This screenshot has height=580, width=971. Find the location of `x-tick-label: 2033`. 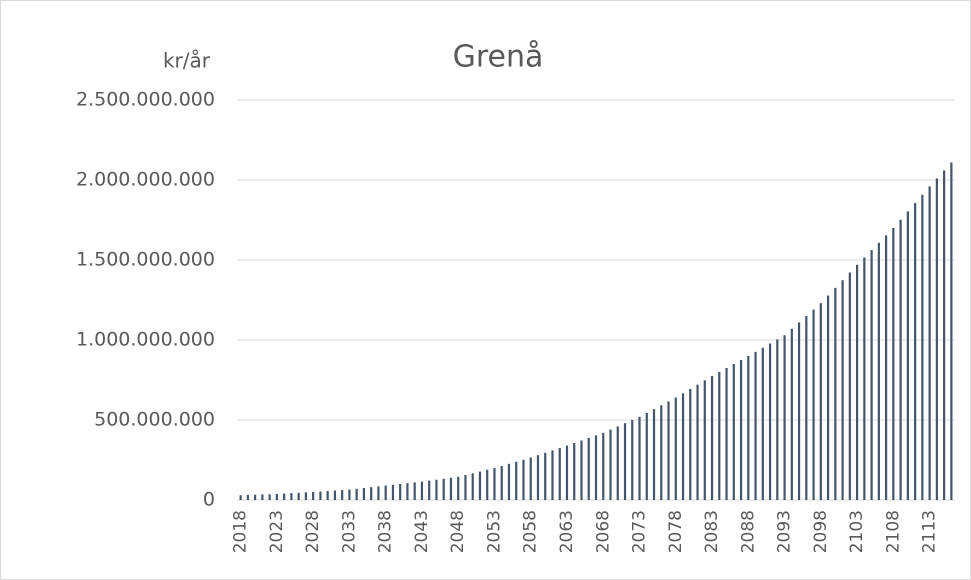

x-tick-label: 2033 is located at coordinates (349, 531).